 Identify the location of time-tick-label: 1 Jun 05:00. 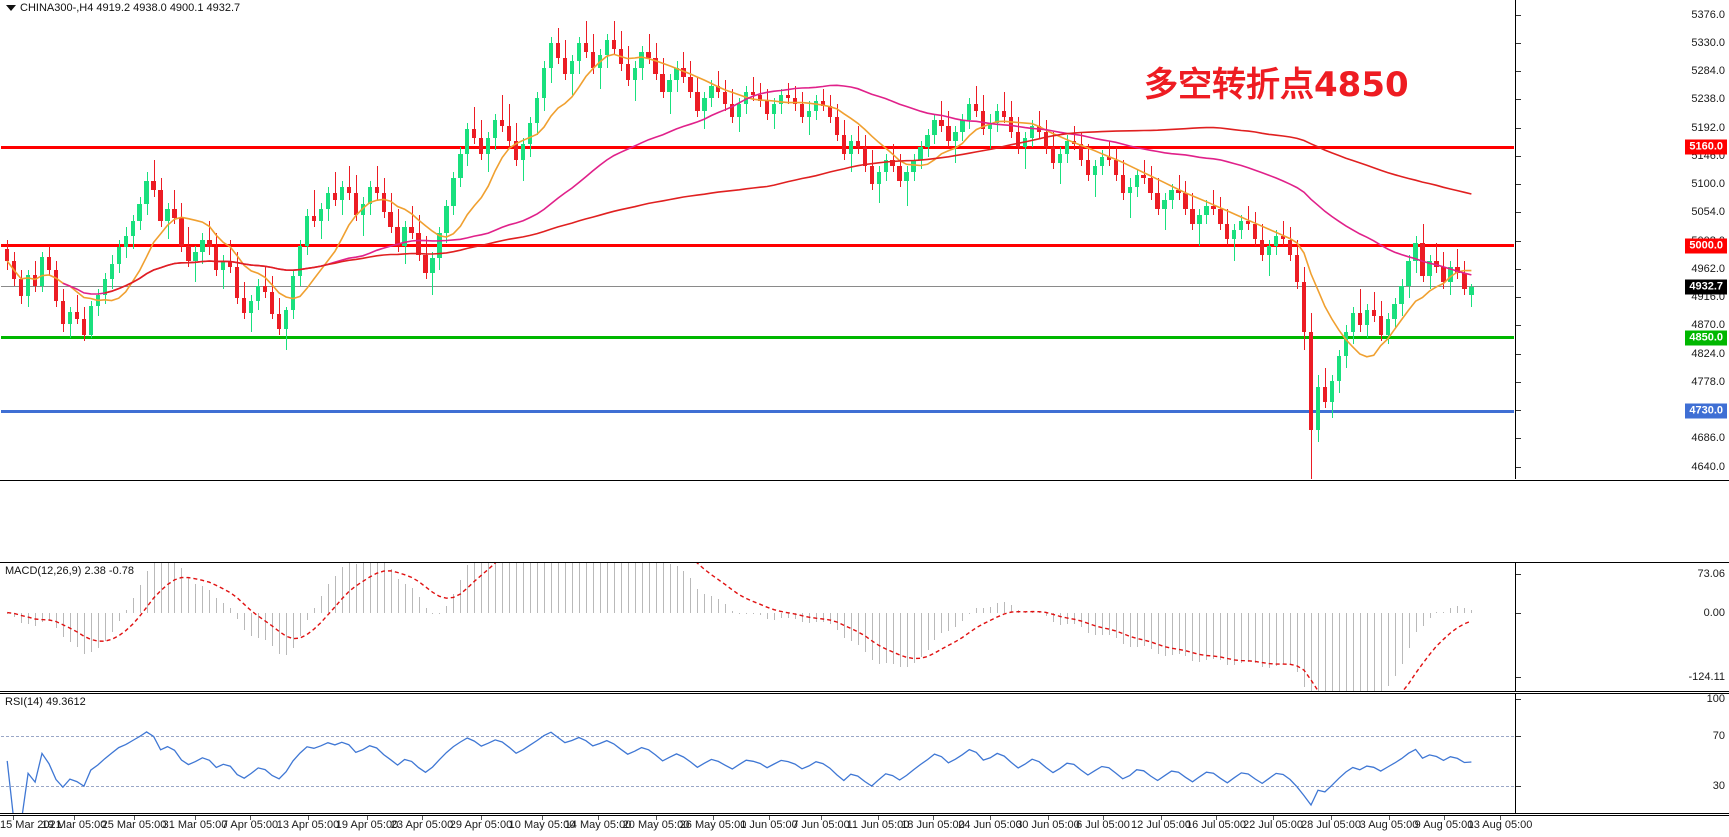
(769, 825).